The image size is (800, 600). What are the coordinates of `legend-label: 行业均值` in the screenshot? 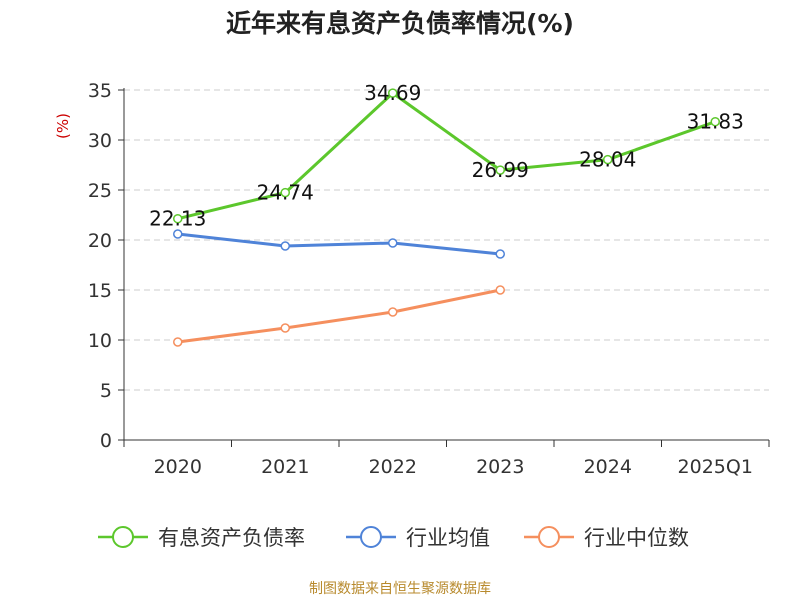 It's located at (448, 538).